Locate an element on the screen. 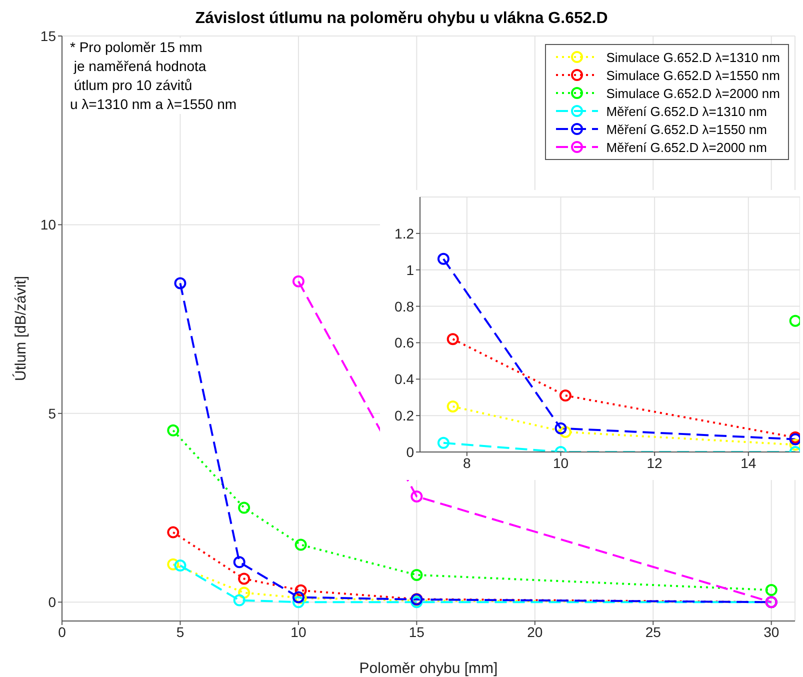 The image size is (803, 677). x-axis-title: Poloměr ohybu [mm] is located at coordinates (428, 668).